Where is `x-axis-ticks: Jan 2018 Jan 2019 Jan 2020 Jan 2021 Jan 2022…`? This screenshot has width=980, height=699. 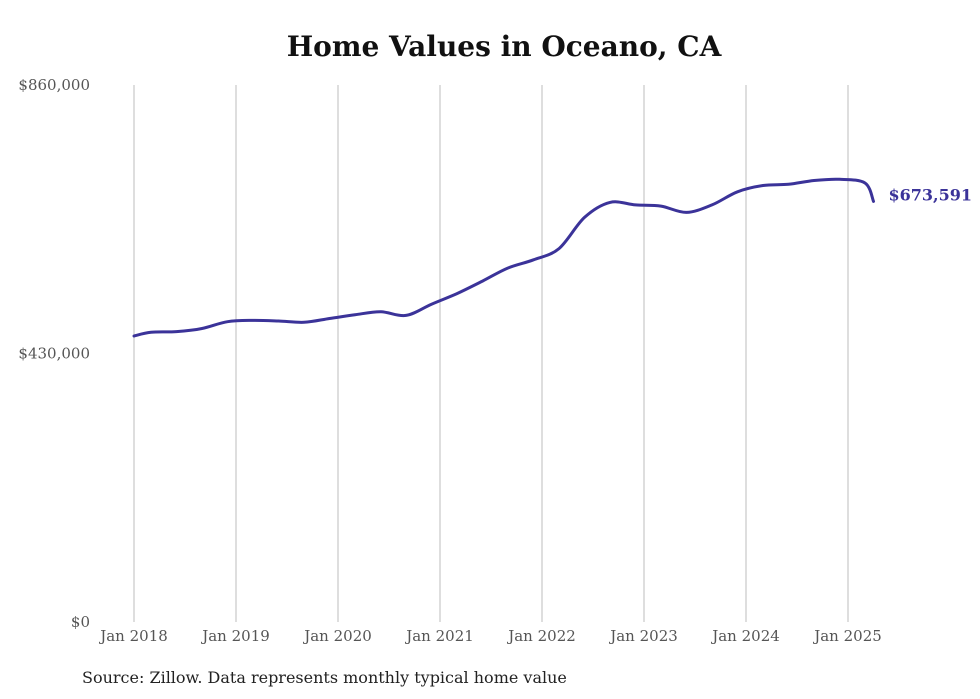 x-axis-ticks: Jan 2018 Jan 2019 Jan 2020 Jan 2021 Jan 2022… is located at coordinates (490, 636).